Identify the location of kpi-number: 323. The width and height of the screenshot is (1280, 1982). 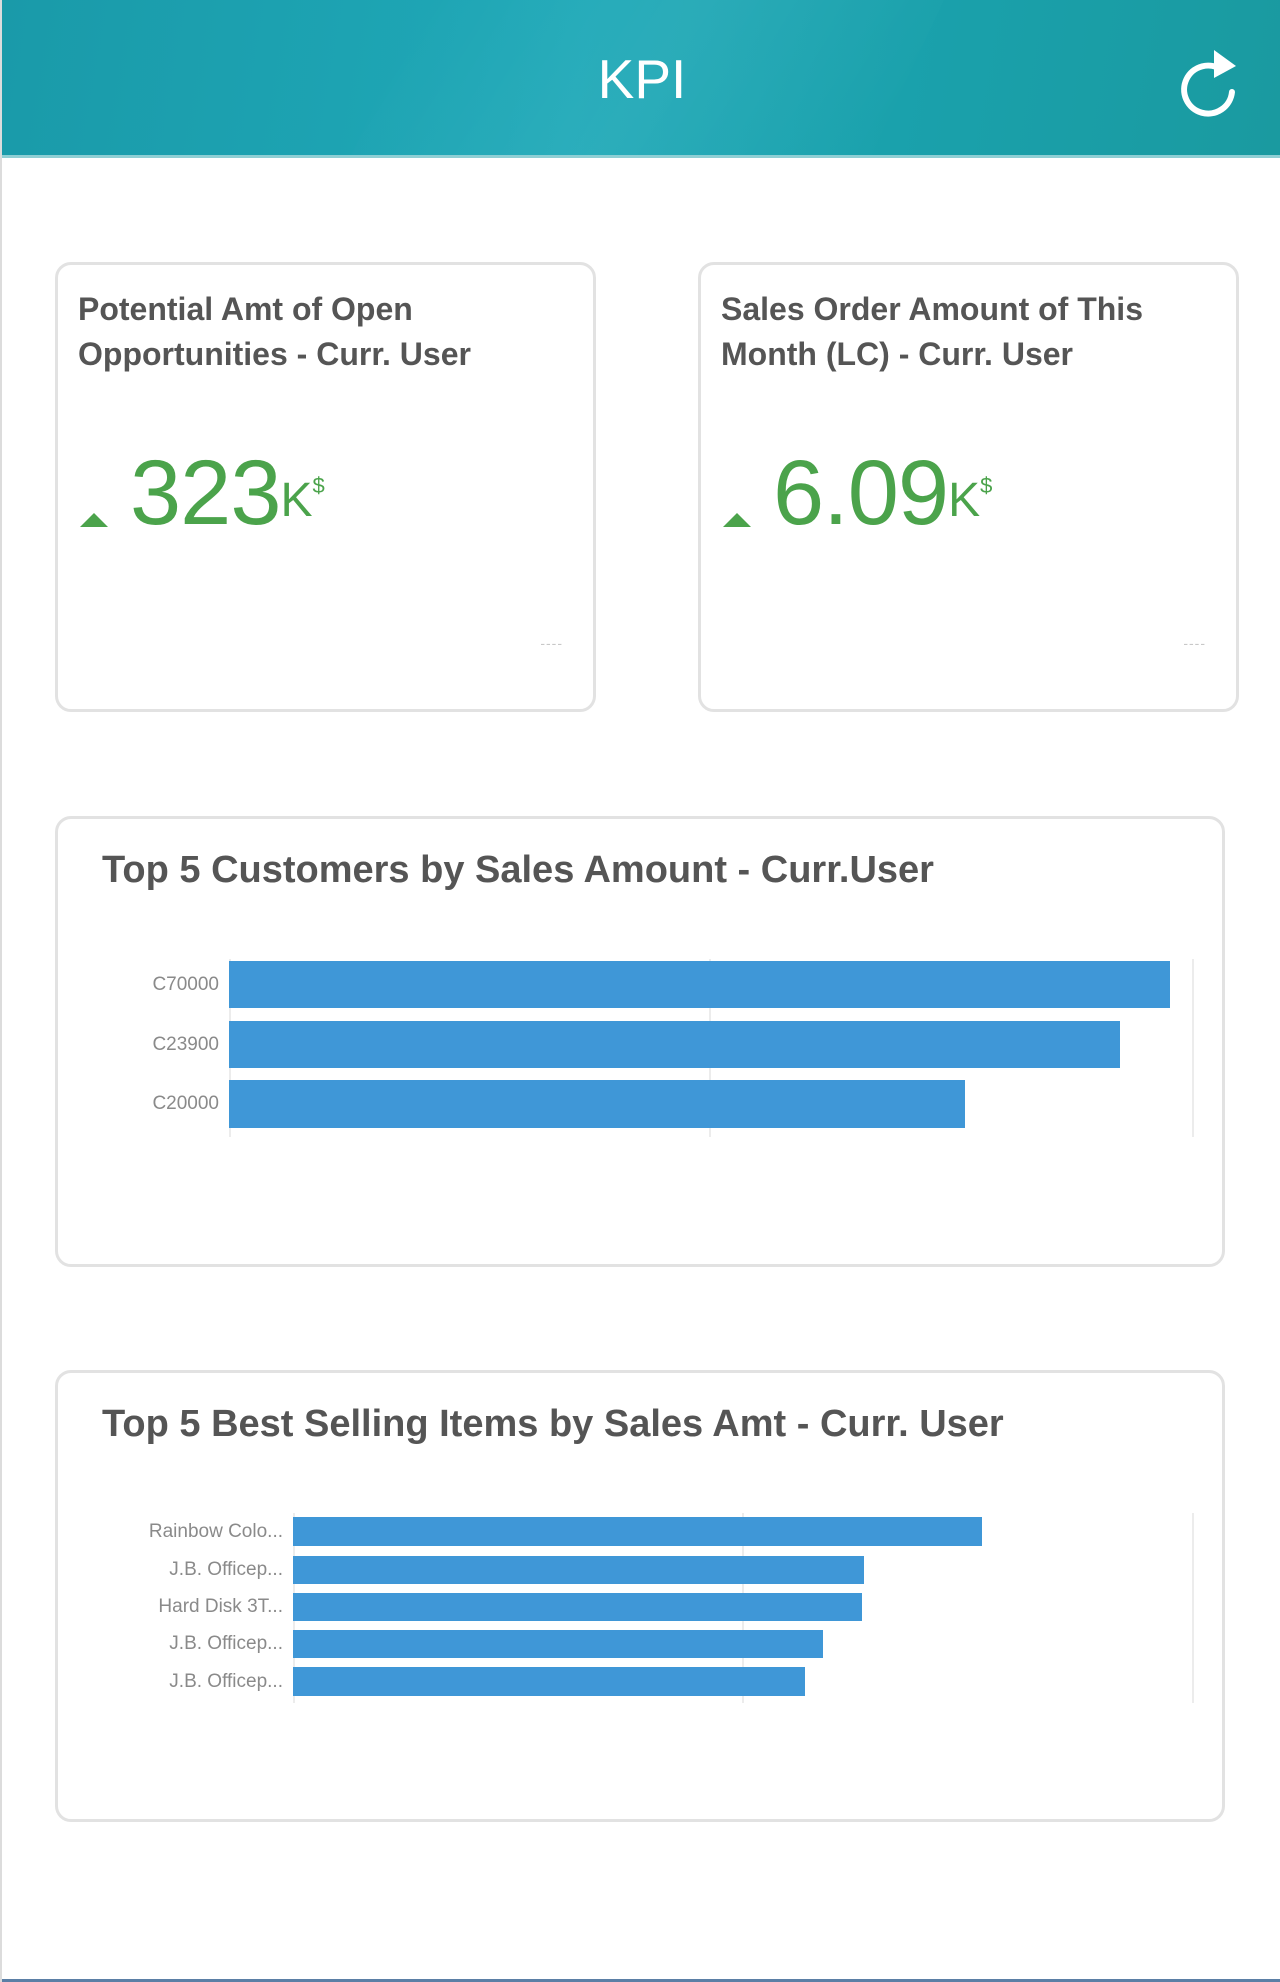
(205, 493).